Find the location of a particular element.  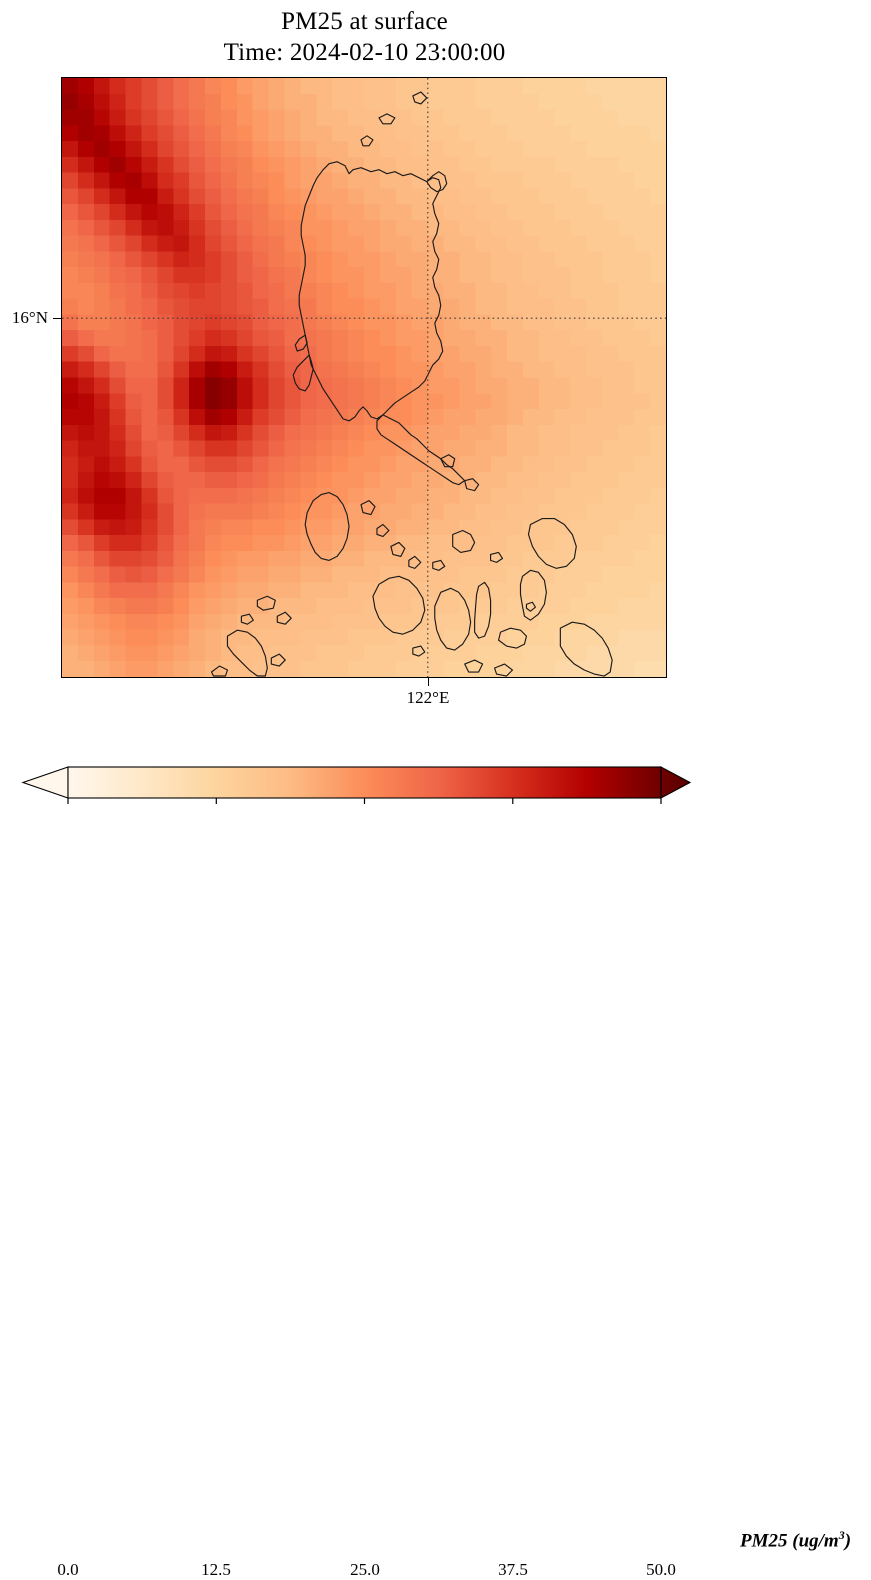

colorbar-tick-label-2: 25.0 is located at coordinates (365, 1569).